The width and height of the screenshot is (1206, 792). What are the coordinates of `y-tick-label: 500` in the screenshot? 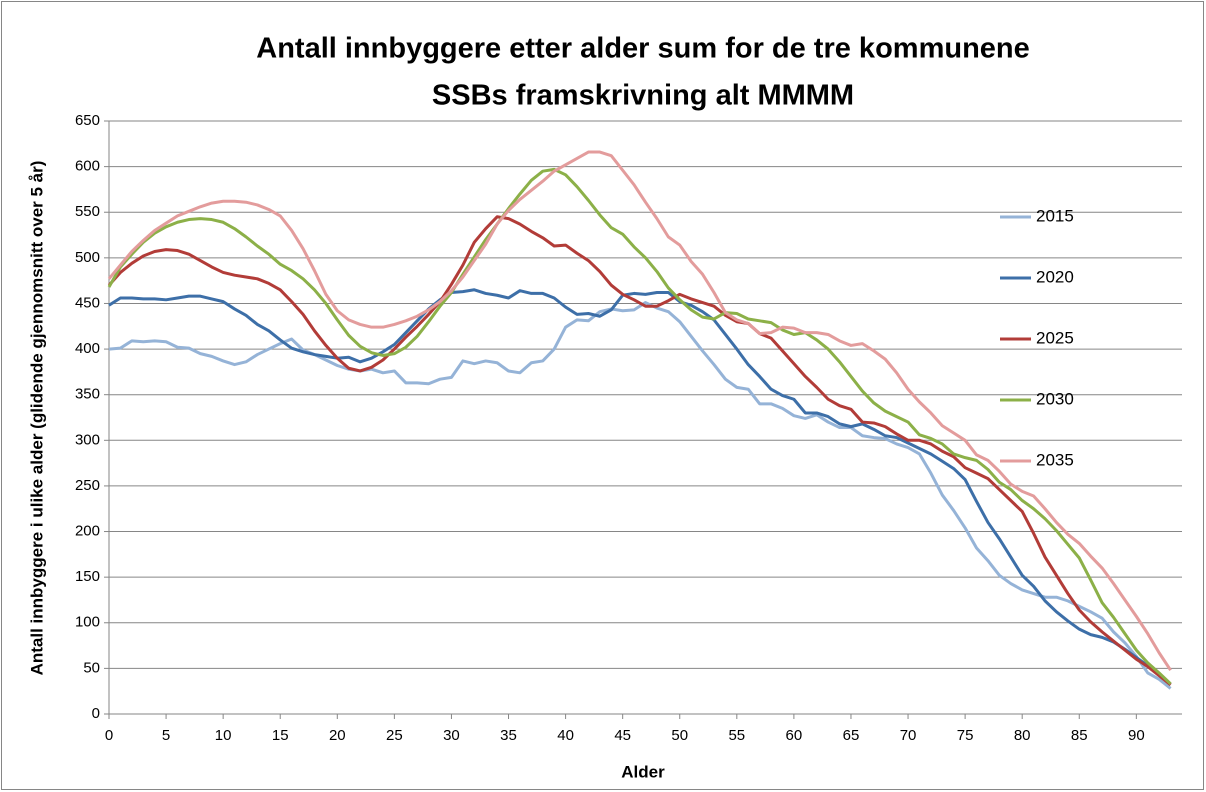 It's located at (87, 257).